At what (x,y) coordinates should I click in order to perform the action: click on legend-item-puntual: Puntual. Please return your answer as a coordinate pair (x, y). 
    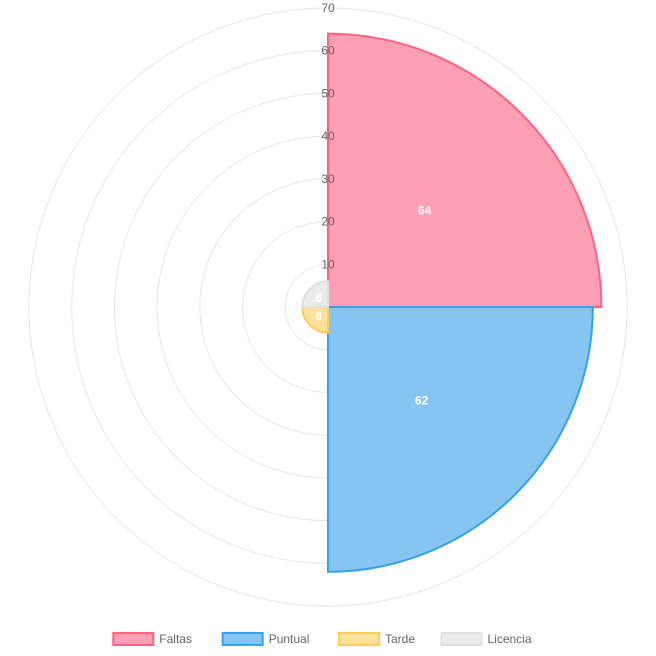
    Looking at the image, I should click on (265, 639).